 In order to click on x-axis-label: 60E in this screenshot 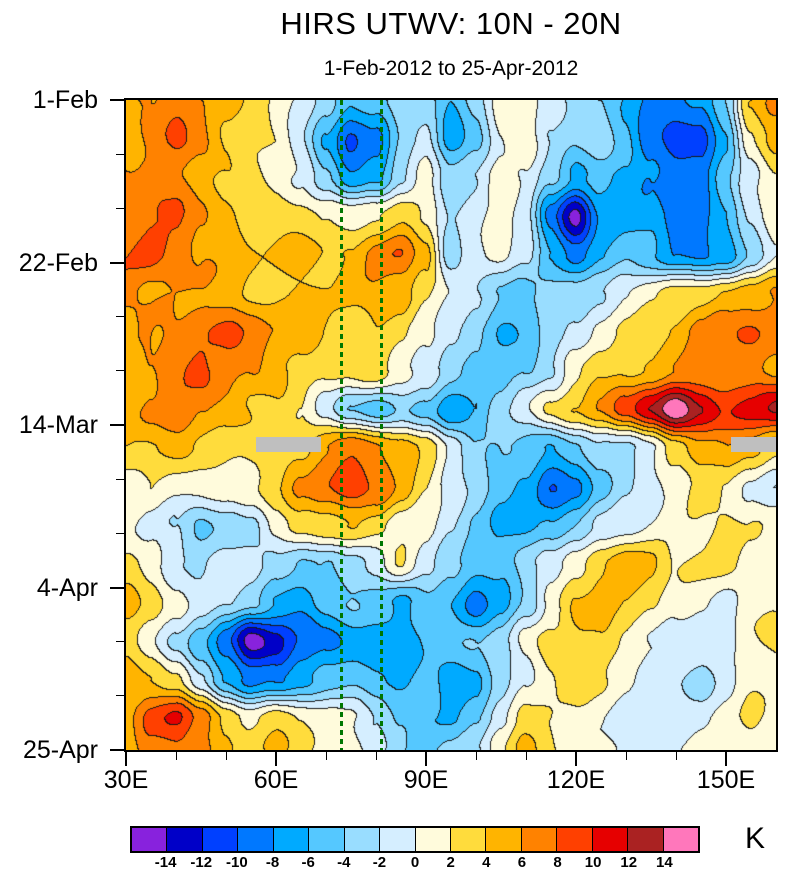, I will do `click(276, 780)`.